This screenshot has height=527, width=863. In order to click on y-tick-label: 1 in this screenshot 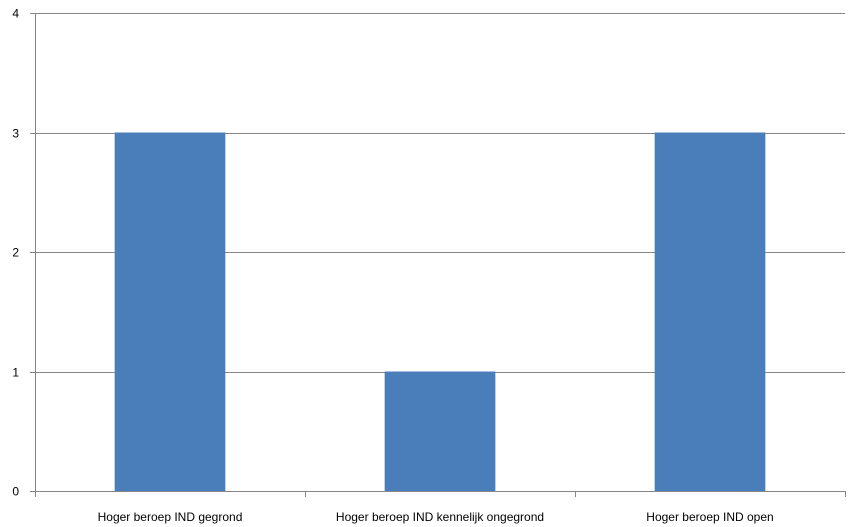, I will do `click(15, 373)`.